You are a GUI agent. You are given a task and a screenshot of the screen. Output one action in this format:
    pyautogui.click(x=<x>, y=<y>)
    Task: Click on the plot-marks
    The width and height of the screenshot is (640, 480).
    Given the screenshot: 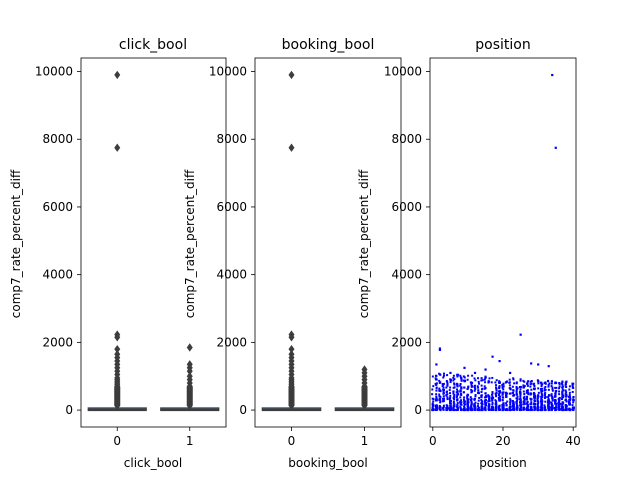 What is the action you would take?
    pyautogui.click(x=328, y=241)
    